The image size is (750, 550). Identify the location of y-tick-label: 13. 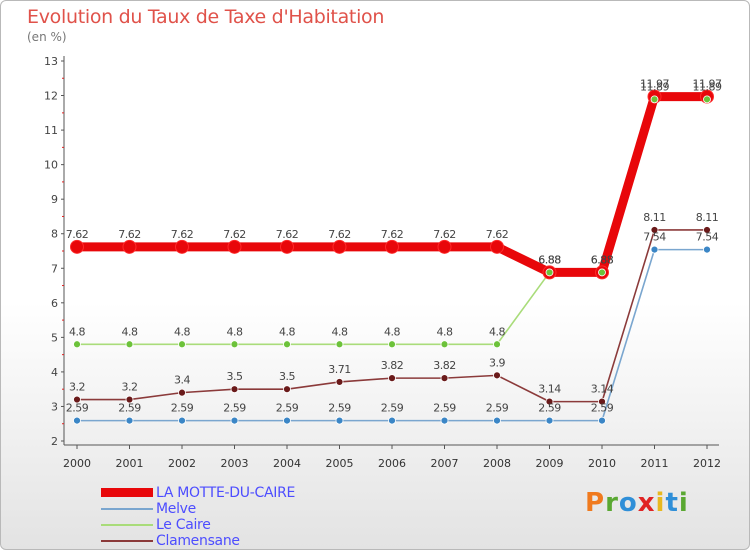
(51, 61).